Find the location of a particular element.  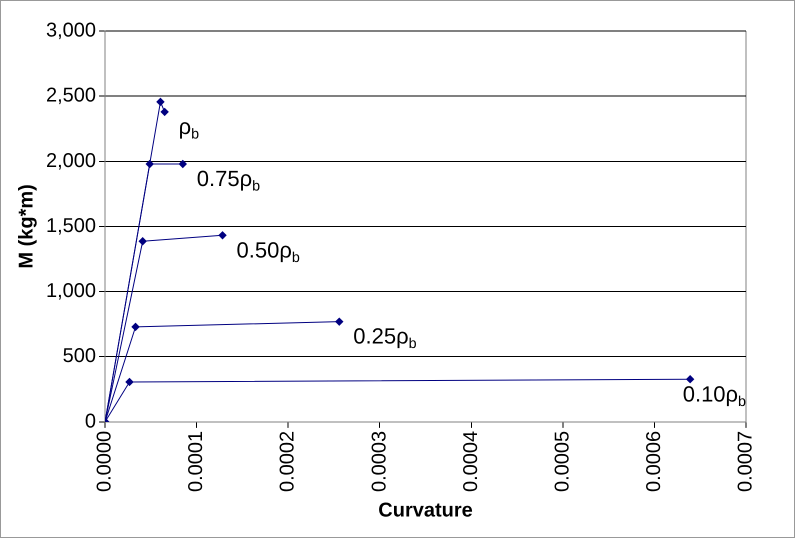

x-tick-label: 0.0003 is located at coordinates (379, 461).